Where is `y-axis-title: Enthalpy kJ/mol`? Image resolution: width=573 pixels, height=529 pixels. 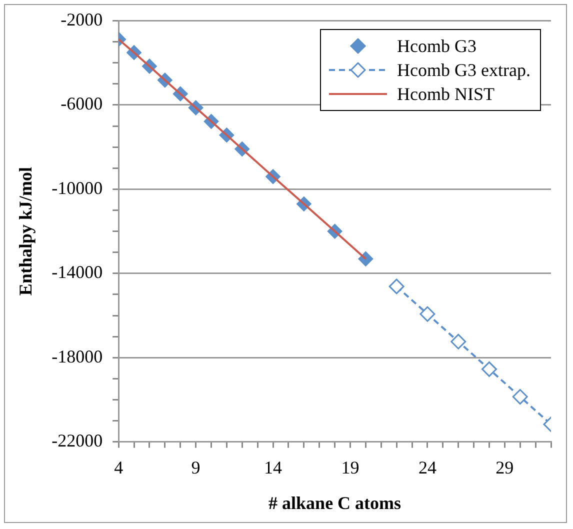 y-axis-title: Enthalpy kJ/mol is located at coordinates (25, 231).